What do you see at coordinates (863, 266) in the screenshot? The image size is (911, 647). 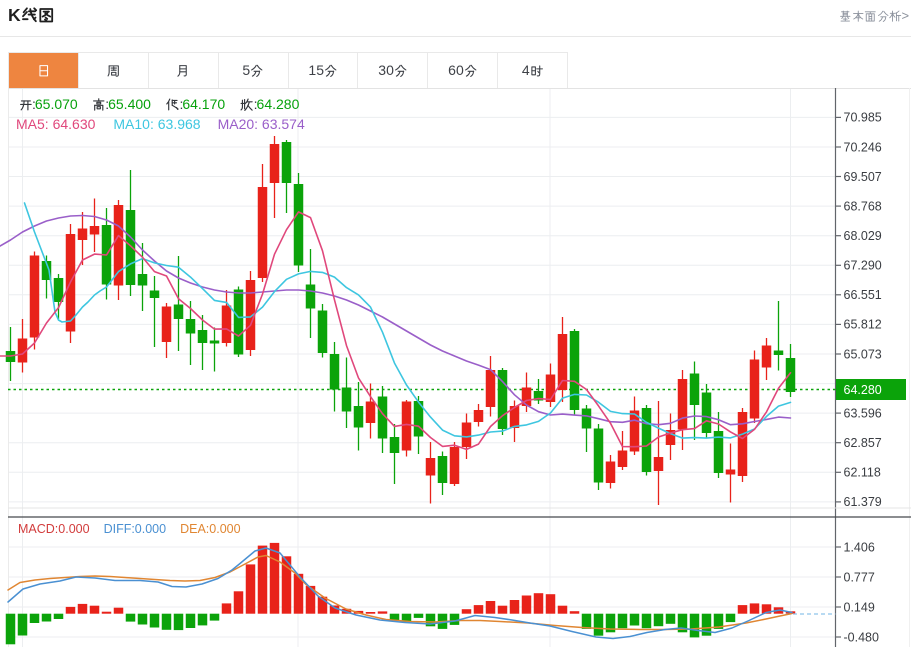 I see `svg-text: 67.290` at bounding box center [863, 266].